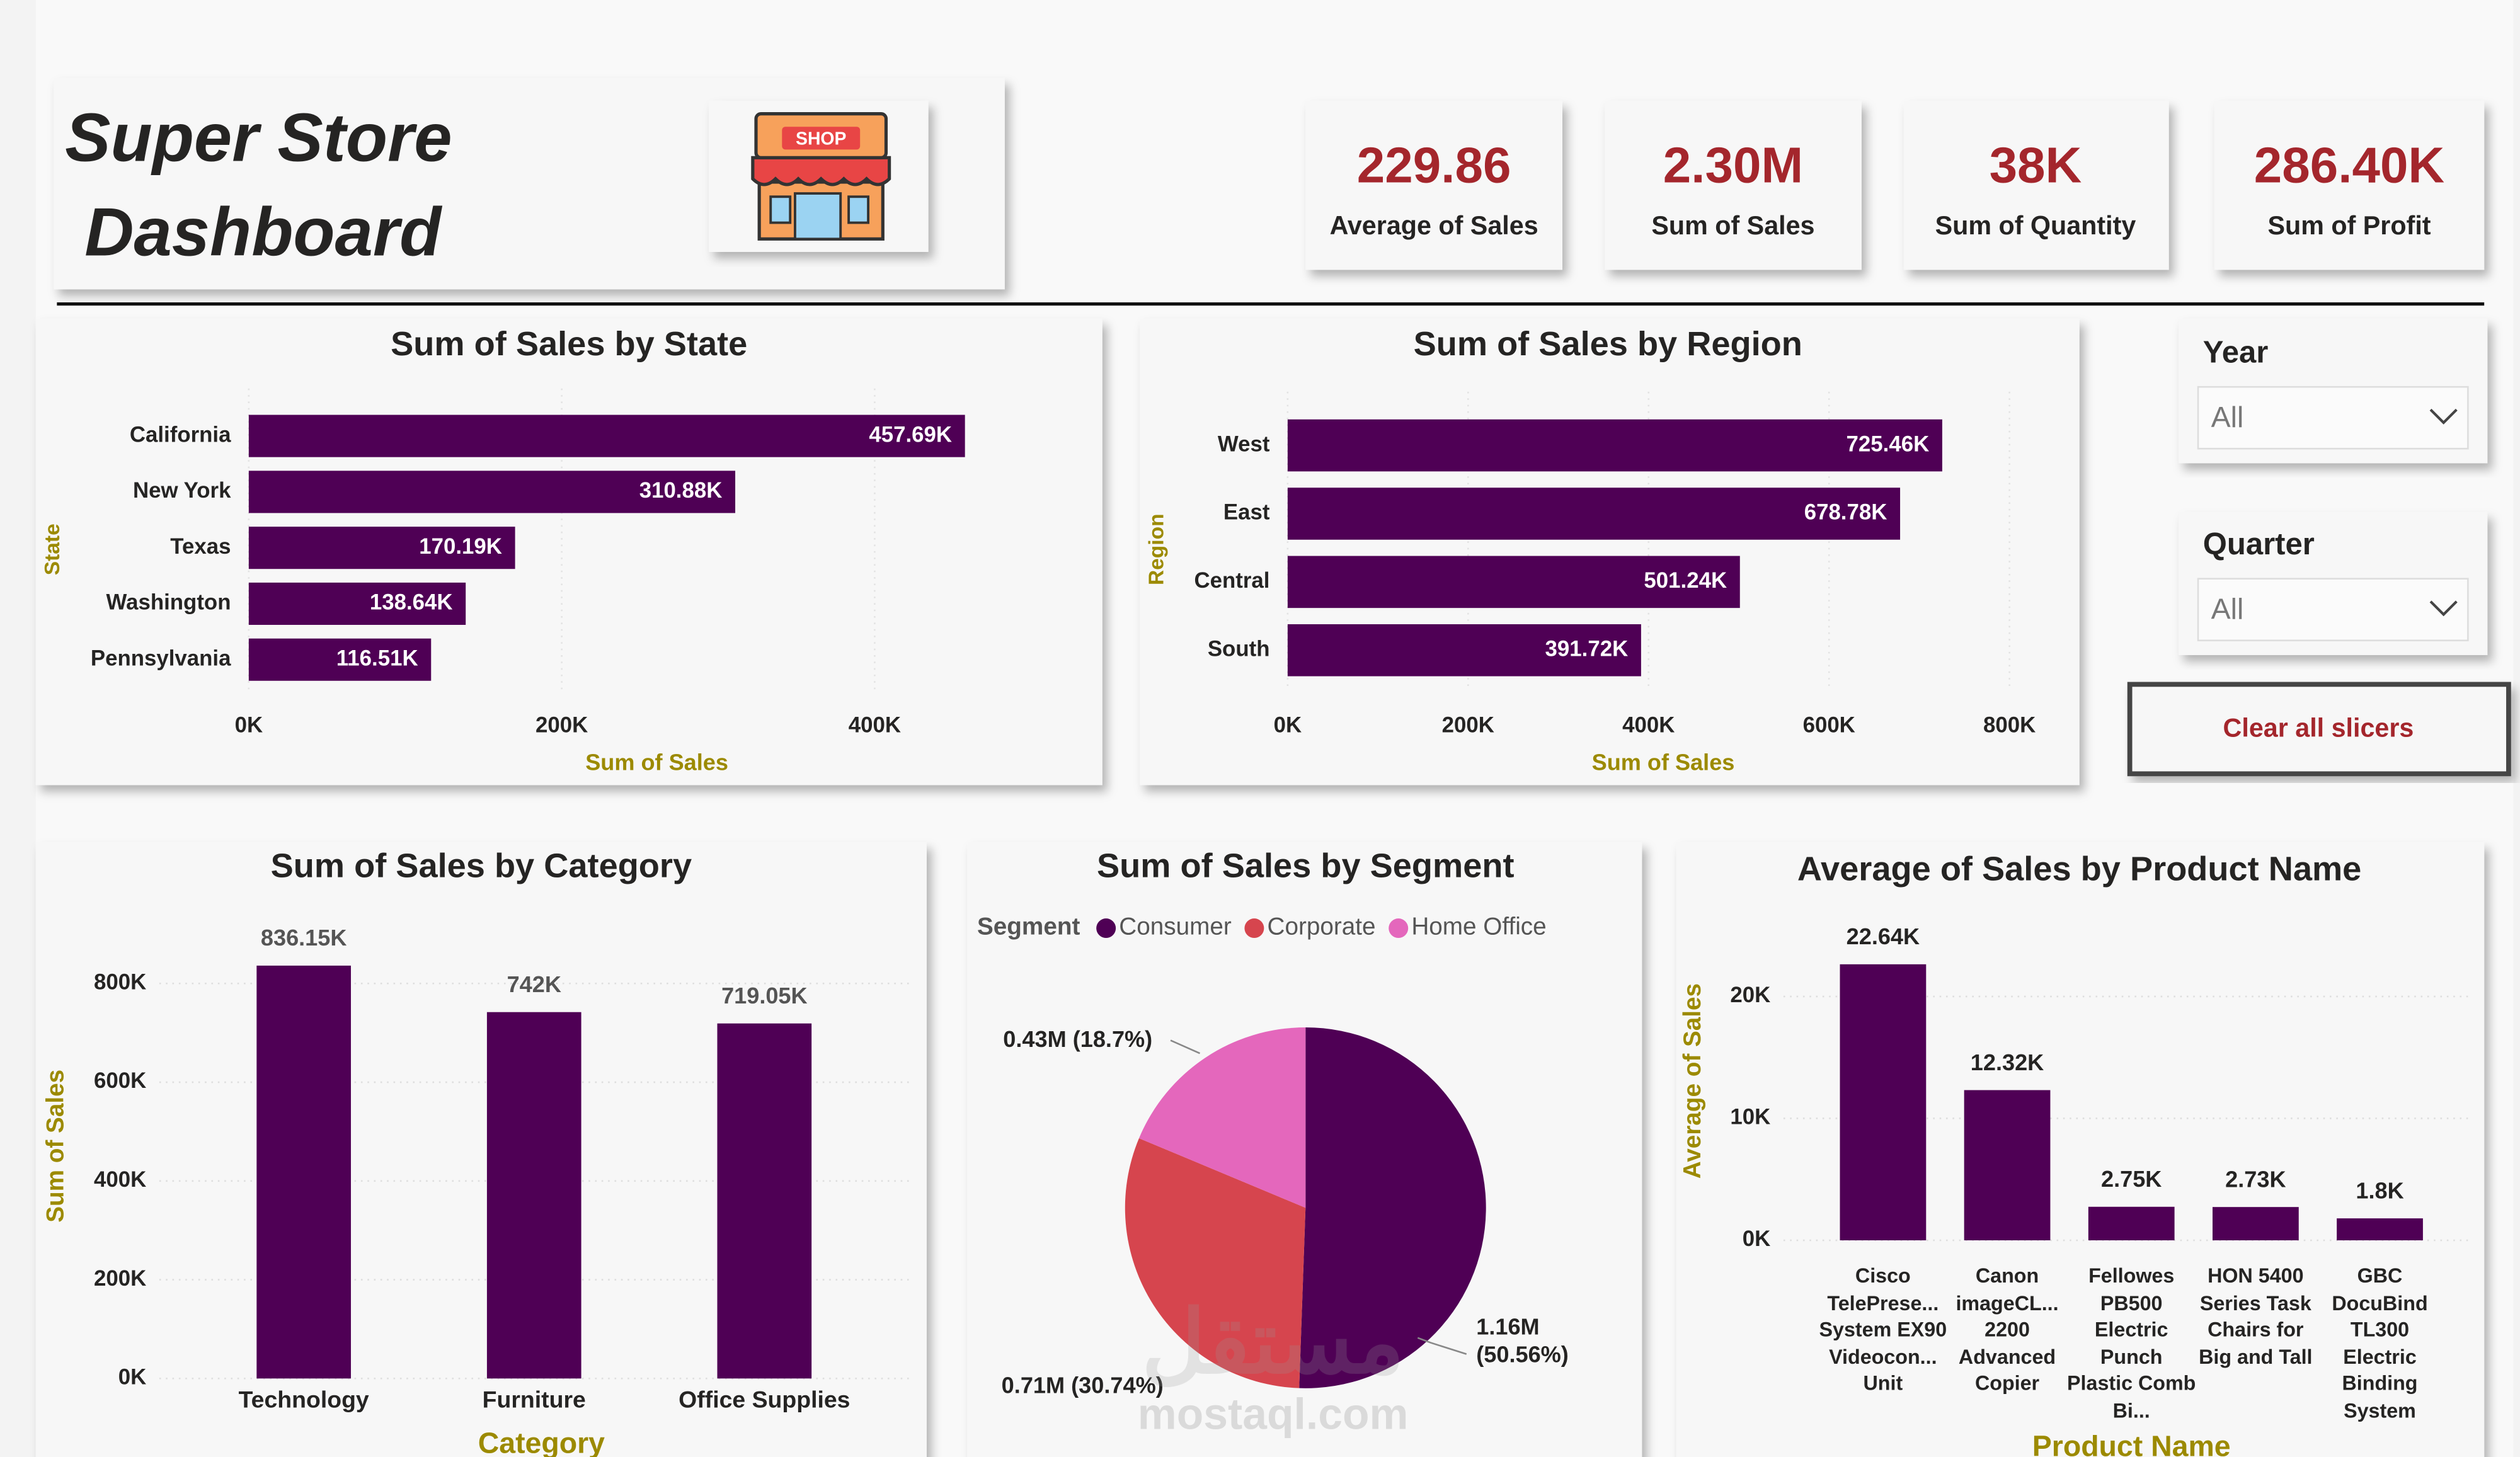  I want to click on data-label-box: 0.43M (18.7%), so click(1078, 1039).